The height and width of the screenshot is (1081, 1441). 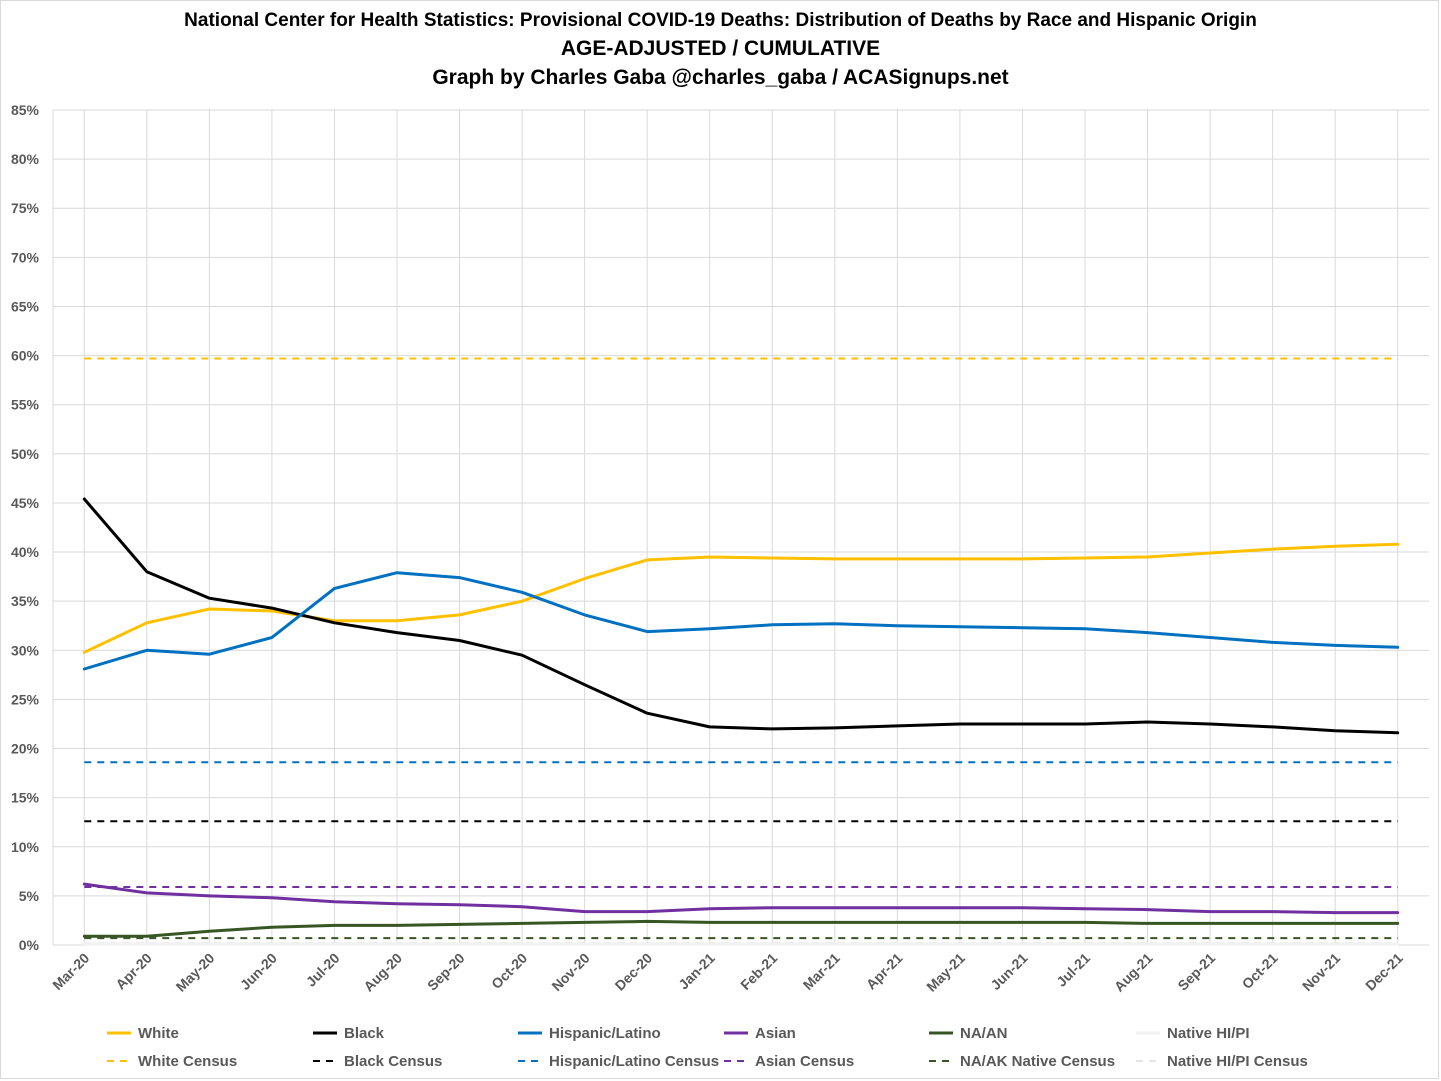 I want to click on y-tick-label: 20%, so click(x=25, y=749).